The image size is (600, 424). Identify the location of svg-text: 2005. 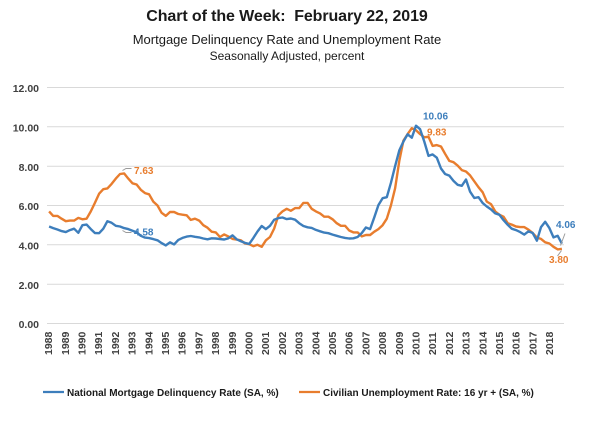
(333, 343).